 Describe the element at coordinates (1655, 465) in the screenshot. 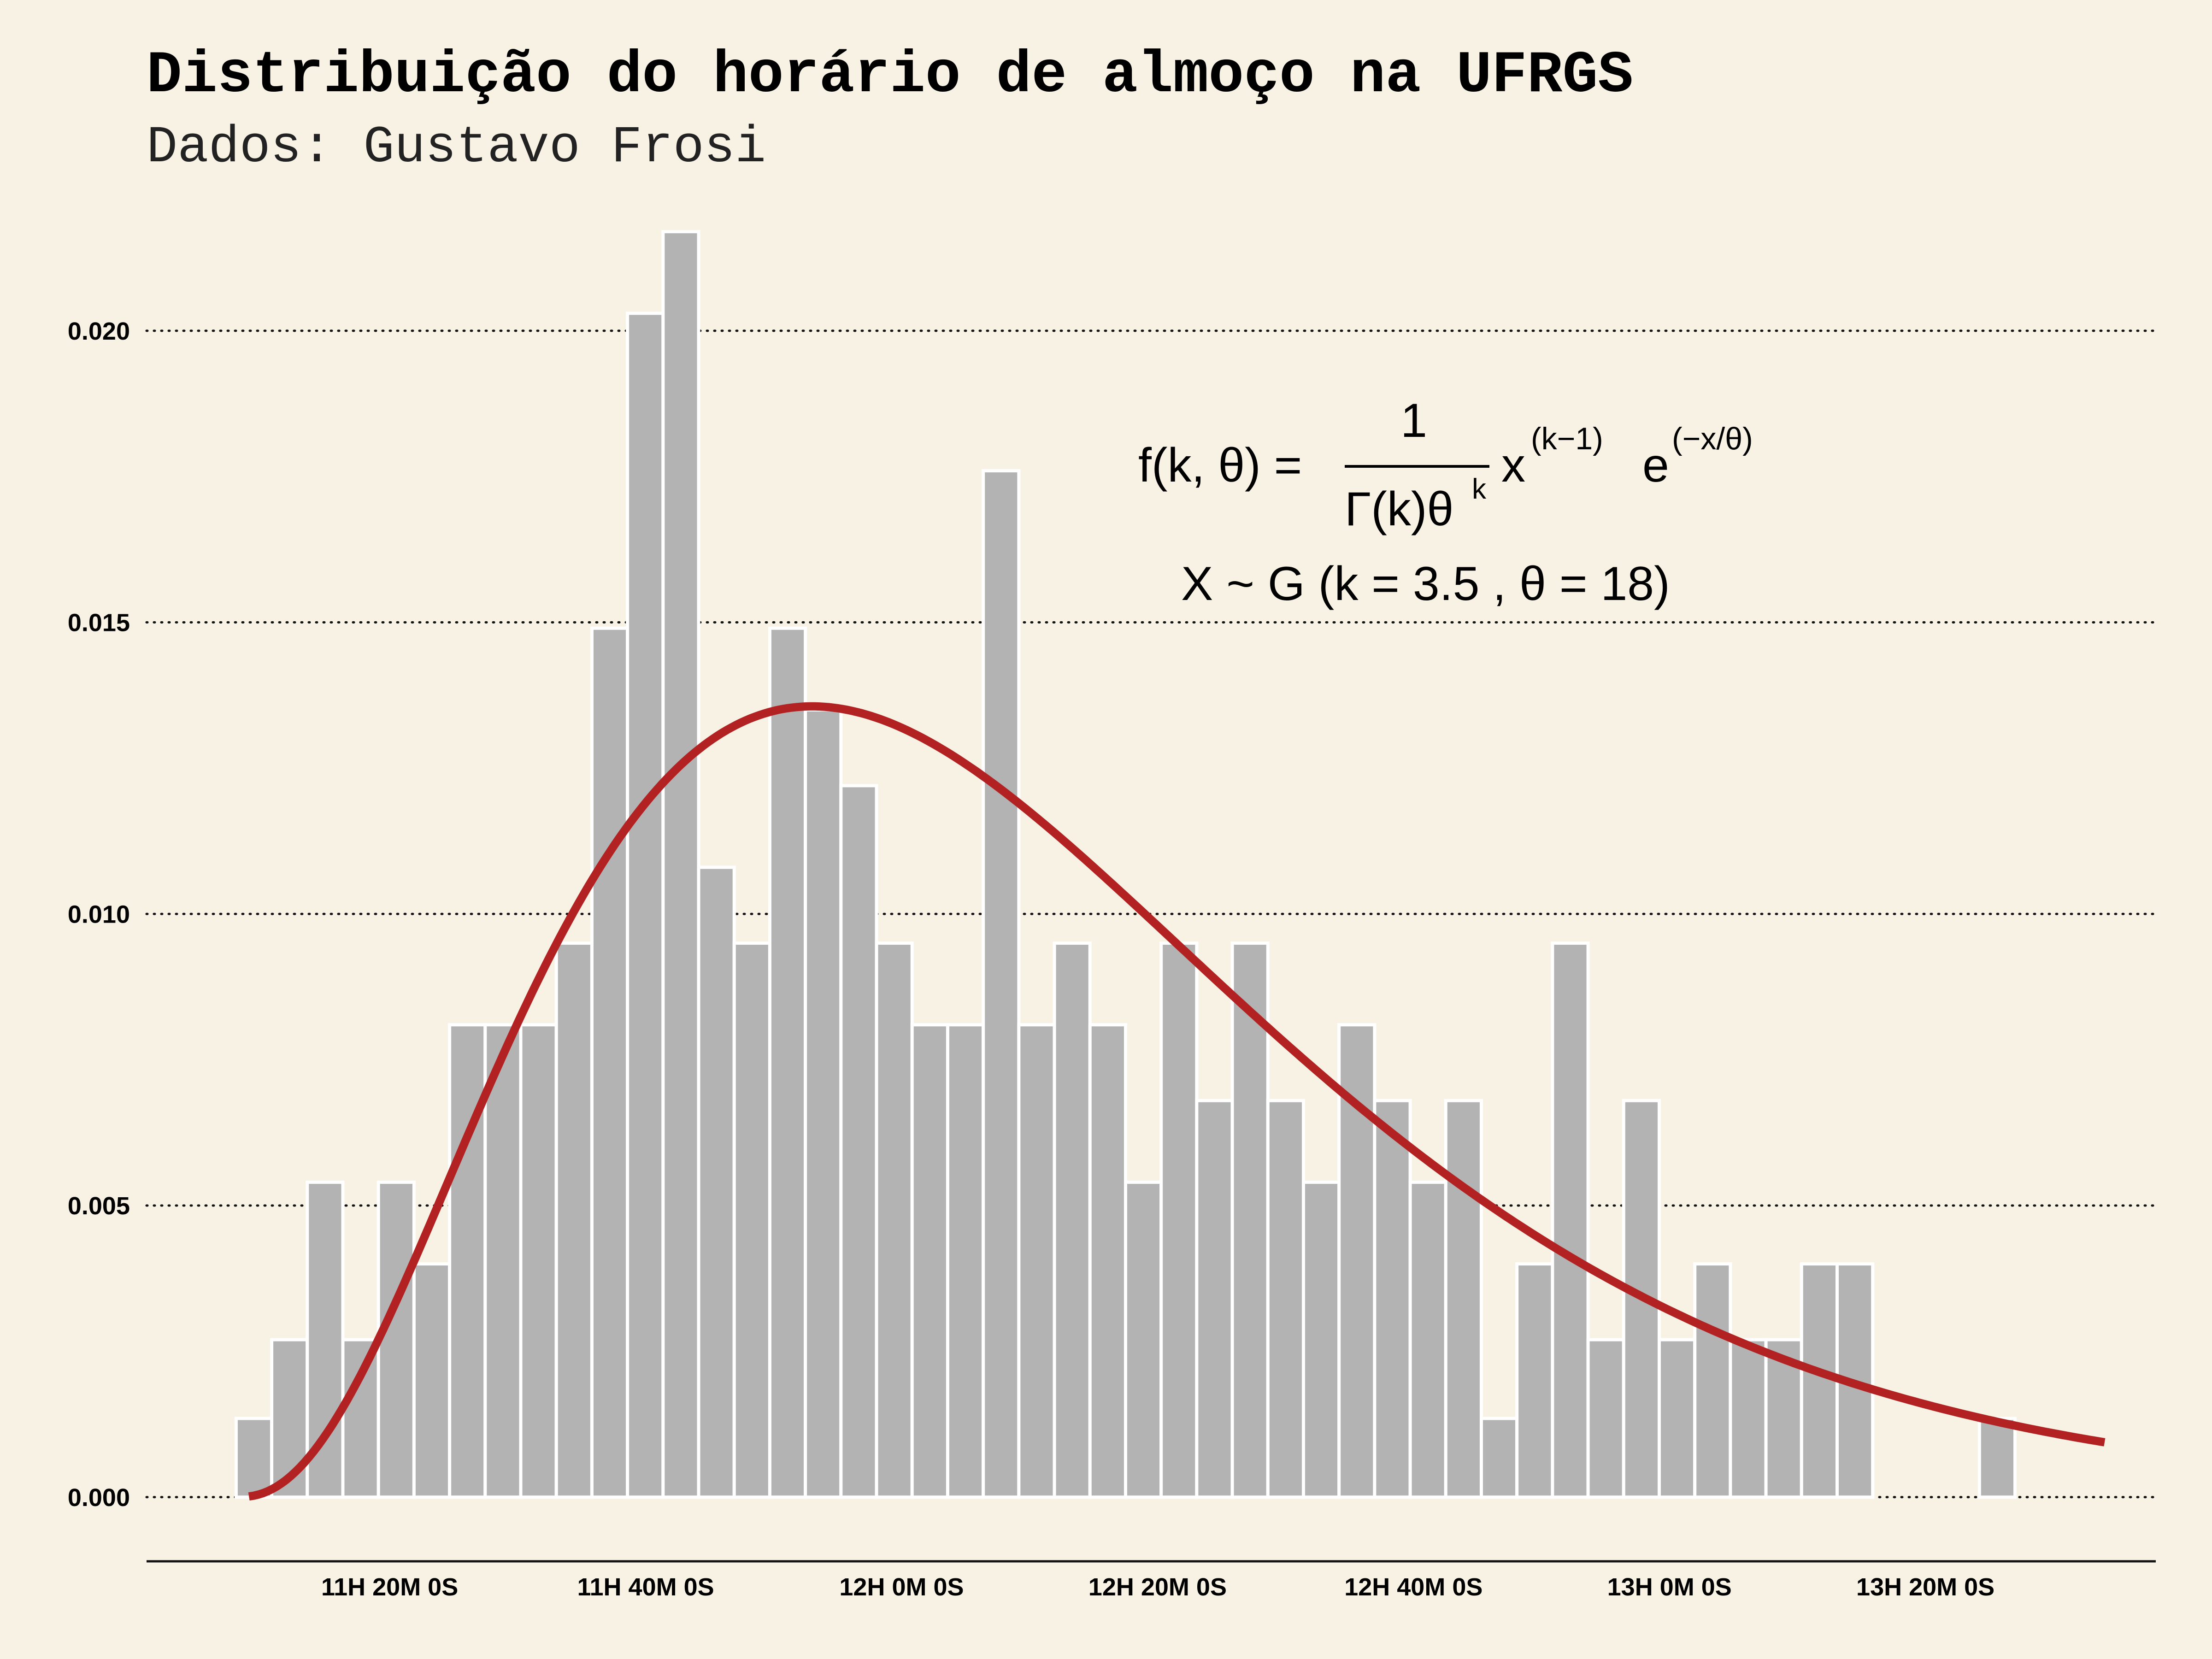

I see `formula-e-base: e` at that location.